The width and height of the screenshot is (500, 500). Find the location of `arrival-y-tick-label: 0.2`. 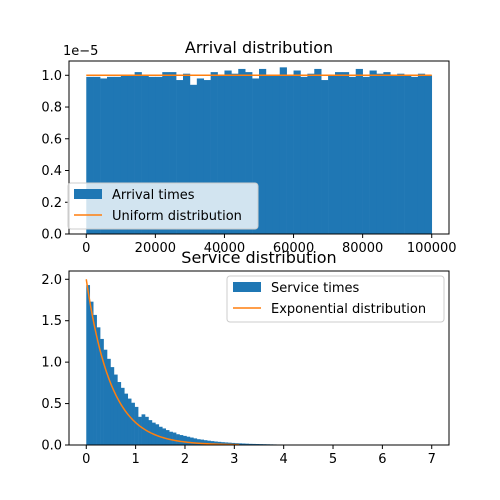

arrival-y-tick-label: 0.2 is located at coordinates (51, 203).